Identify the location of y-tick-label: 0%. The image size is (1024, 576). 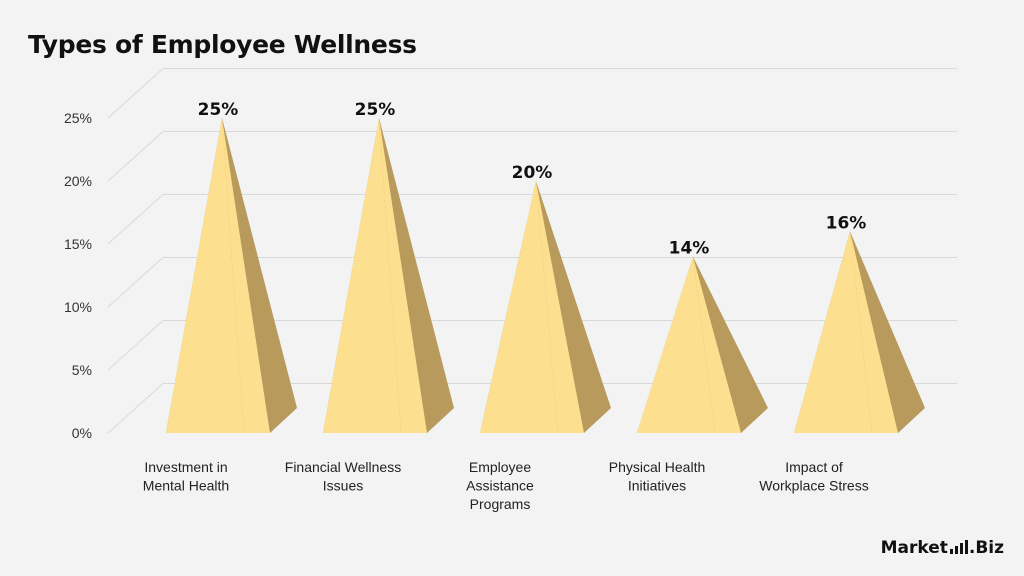
(82, 433).